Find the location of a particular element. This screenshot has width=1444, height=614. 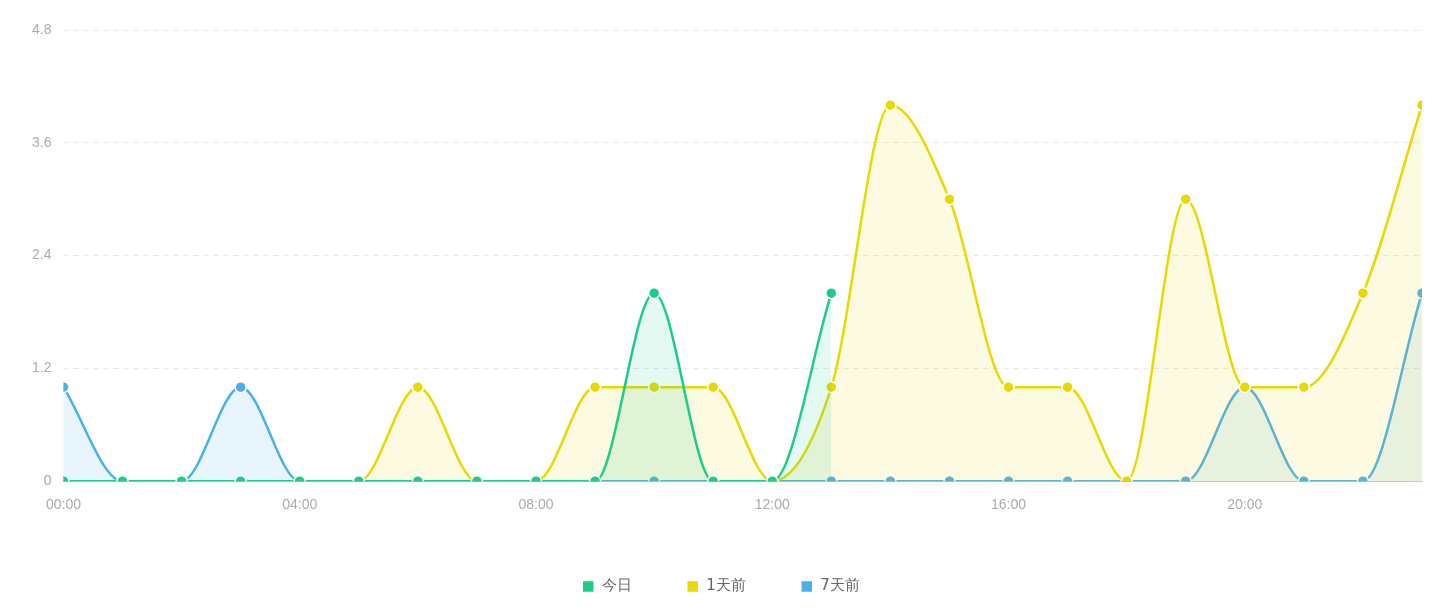

x-tick-label: 20:00 is located at coordinates (1245, 504).